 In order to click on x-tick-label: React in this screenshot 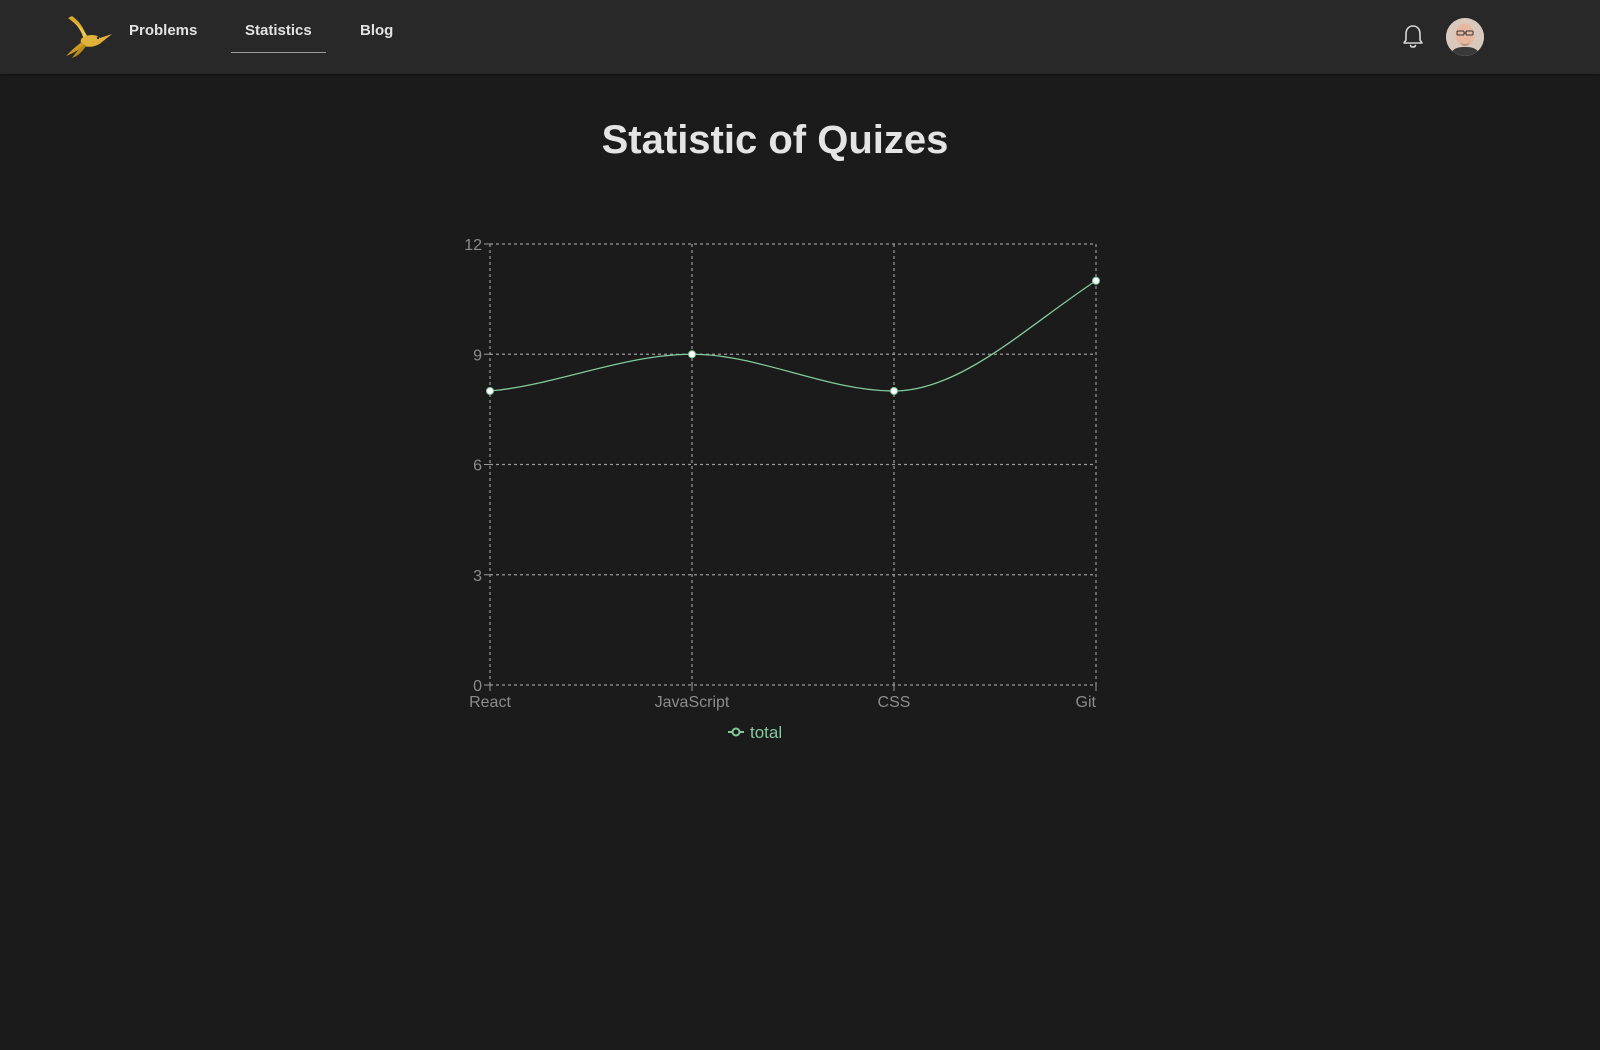, I will do `click(490, 702)`.